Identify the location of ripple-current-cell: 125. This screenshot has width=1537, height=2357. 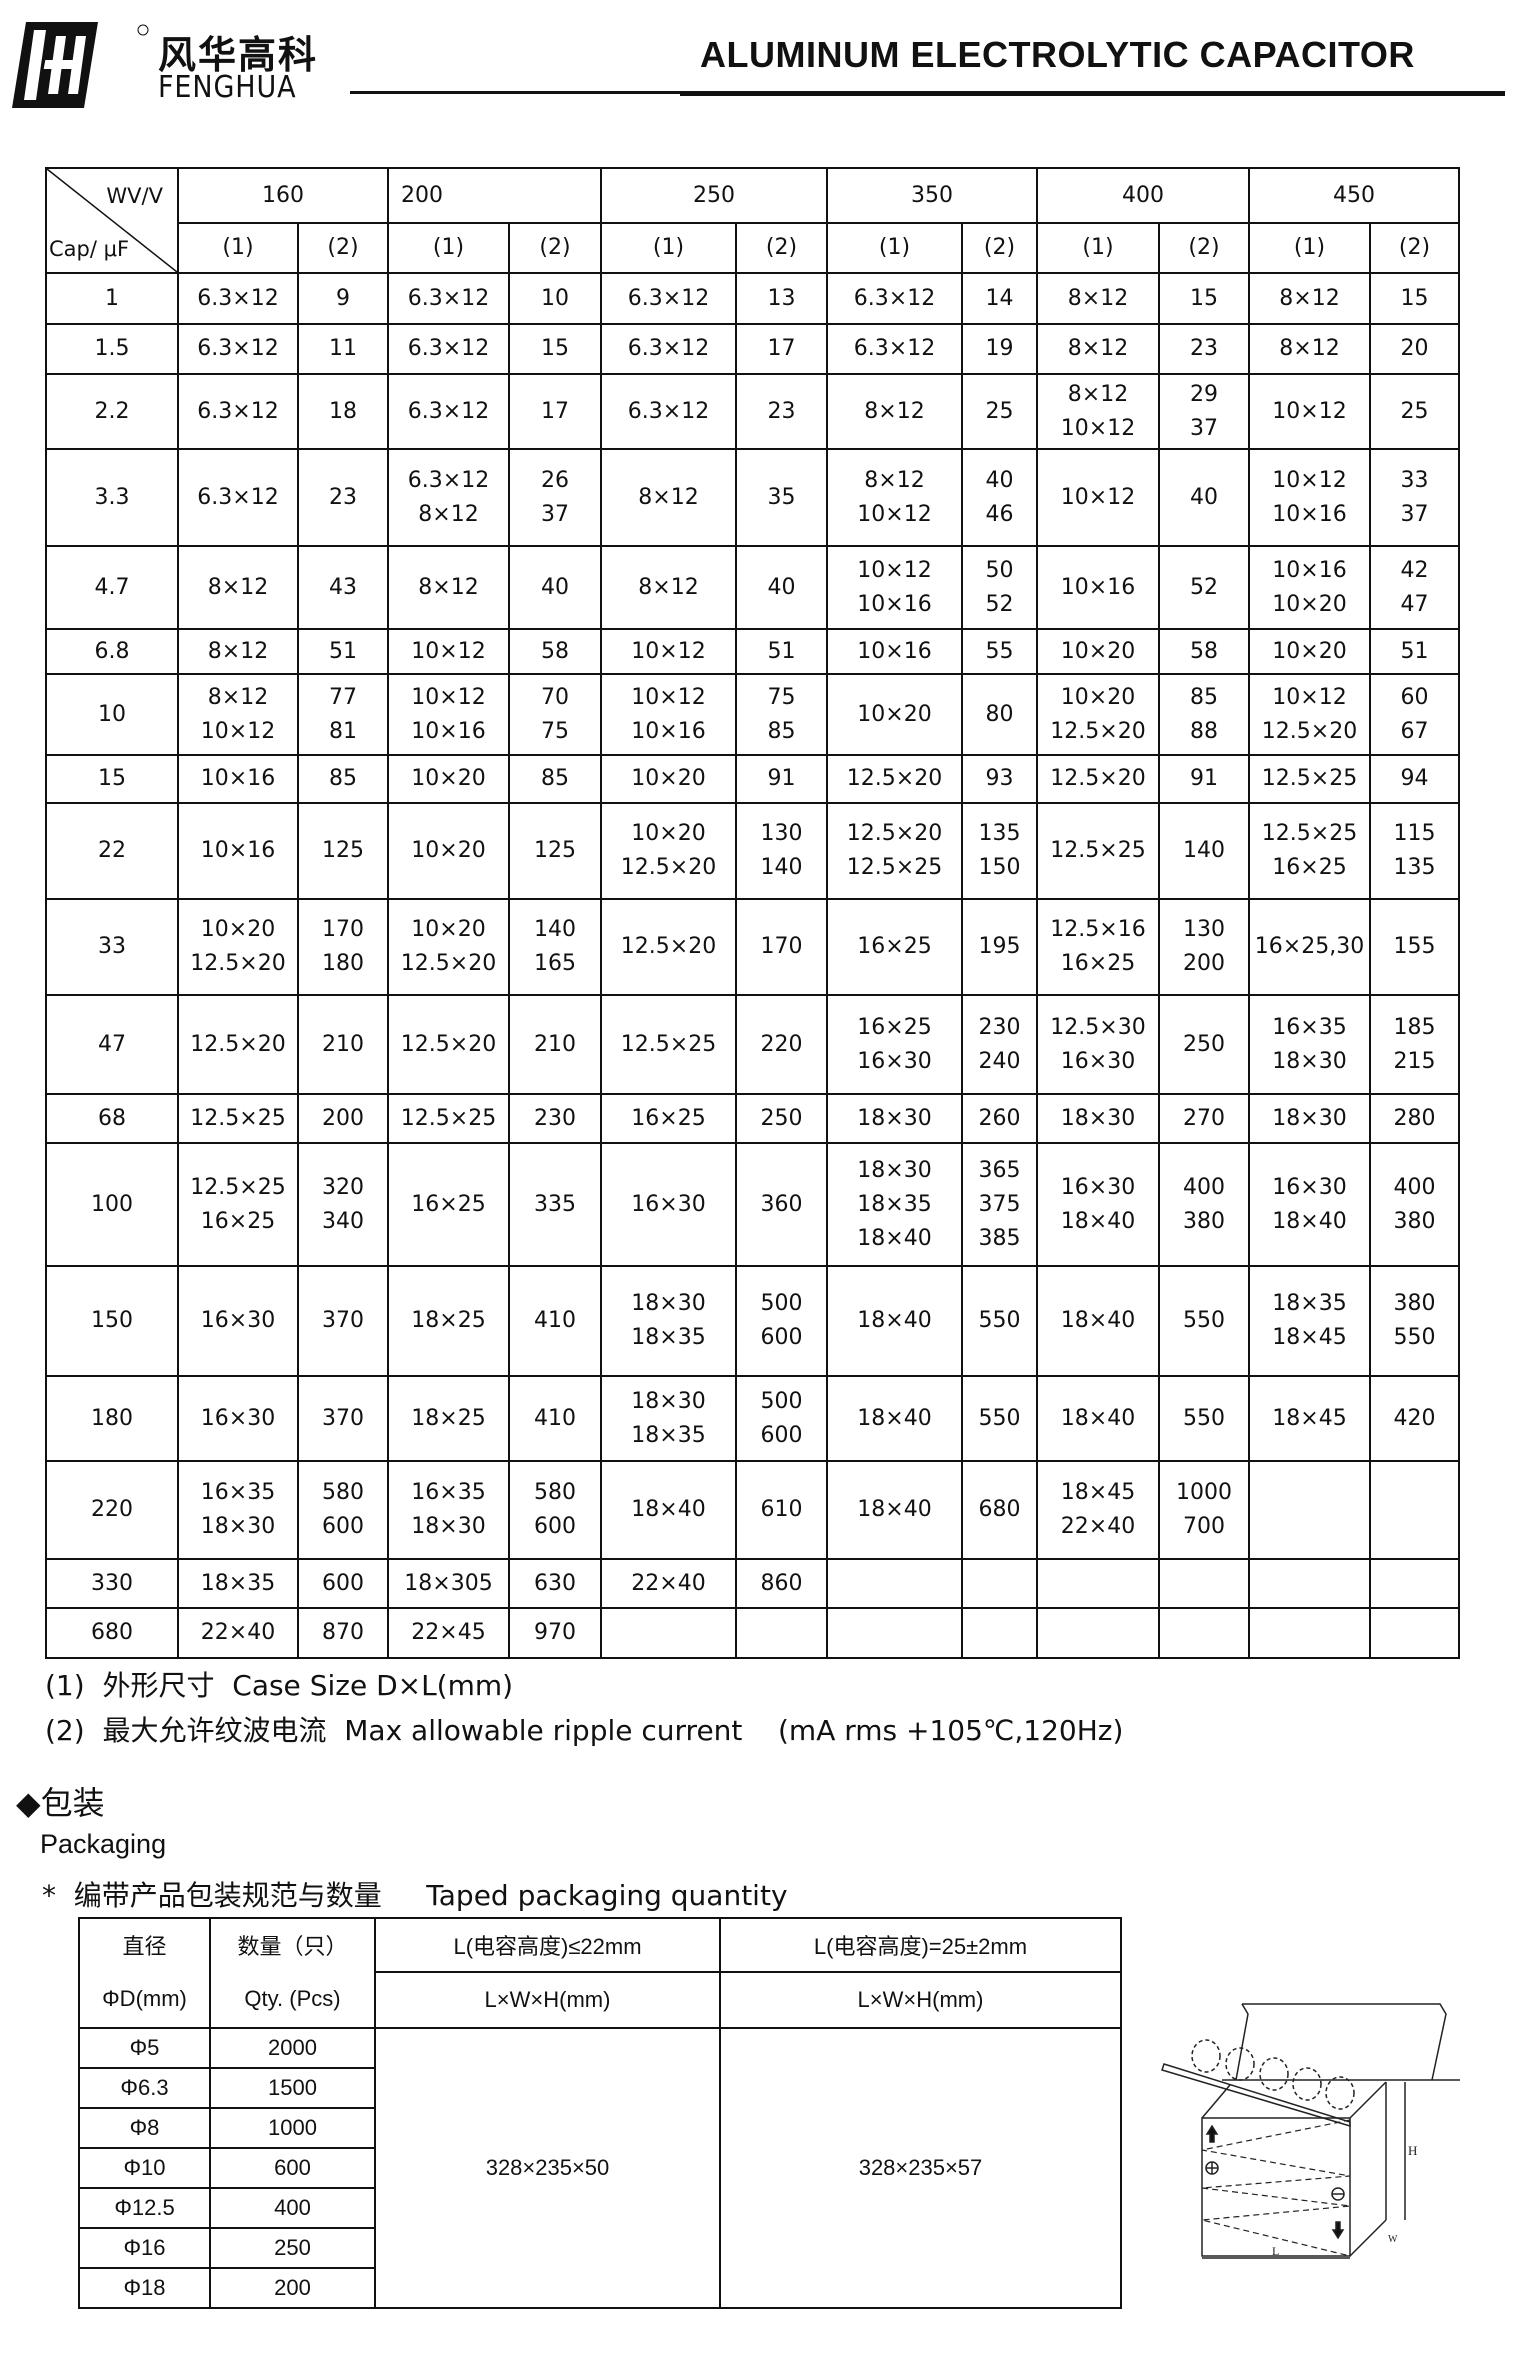
(555, 851).